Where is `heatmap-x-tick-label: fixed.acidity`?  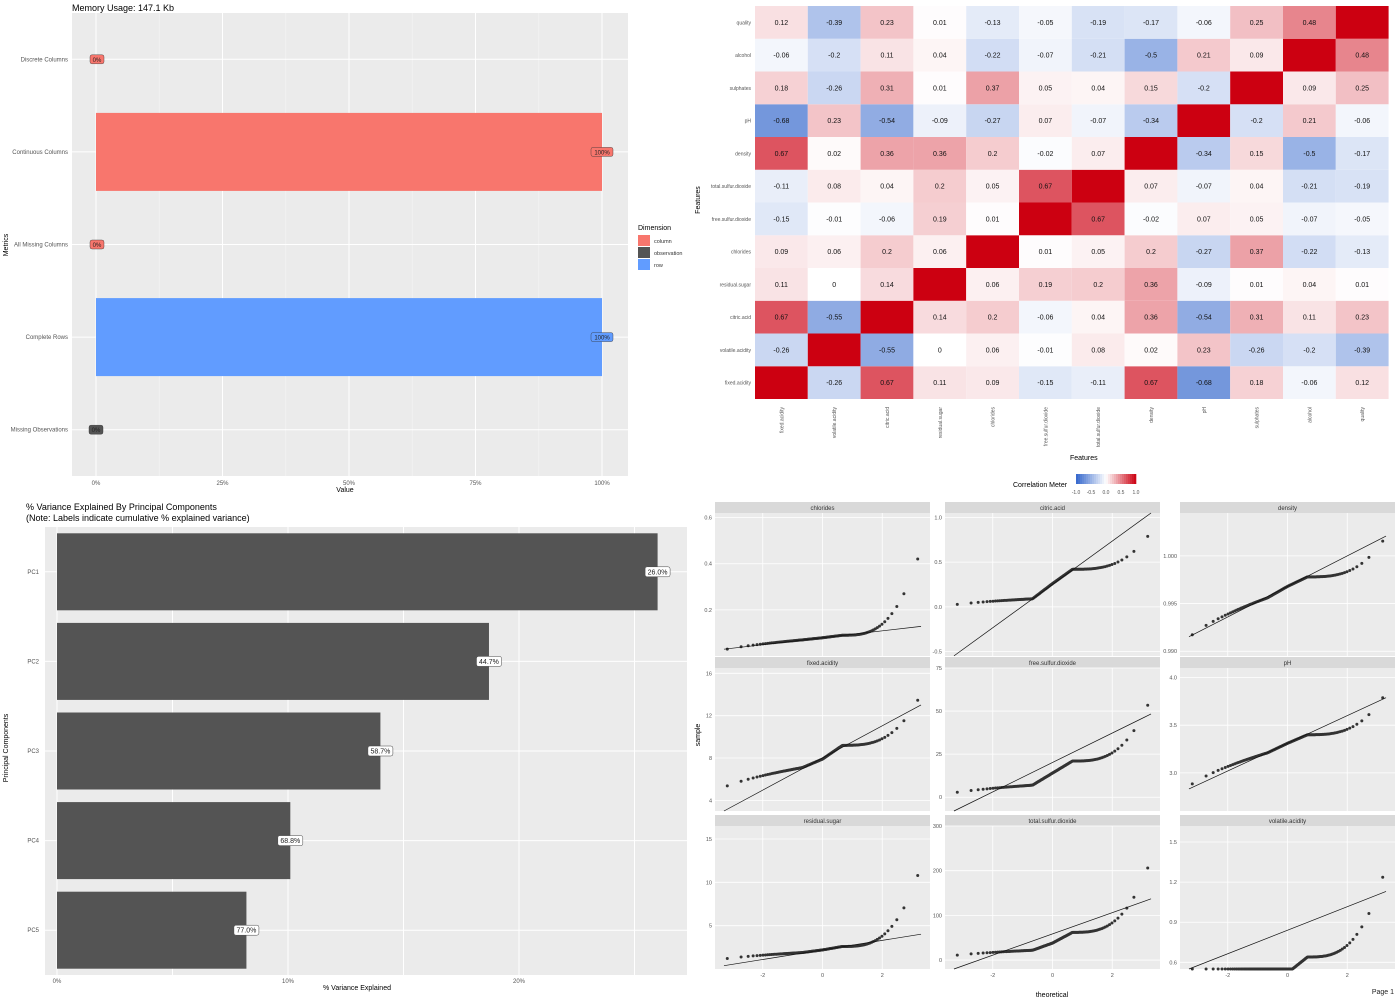 heatmap-x-tick-label: fixed.acidity is located at coordinates (782, 420).